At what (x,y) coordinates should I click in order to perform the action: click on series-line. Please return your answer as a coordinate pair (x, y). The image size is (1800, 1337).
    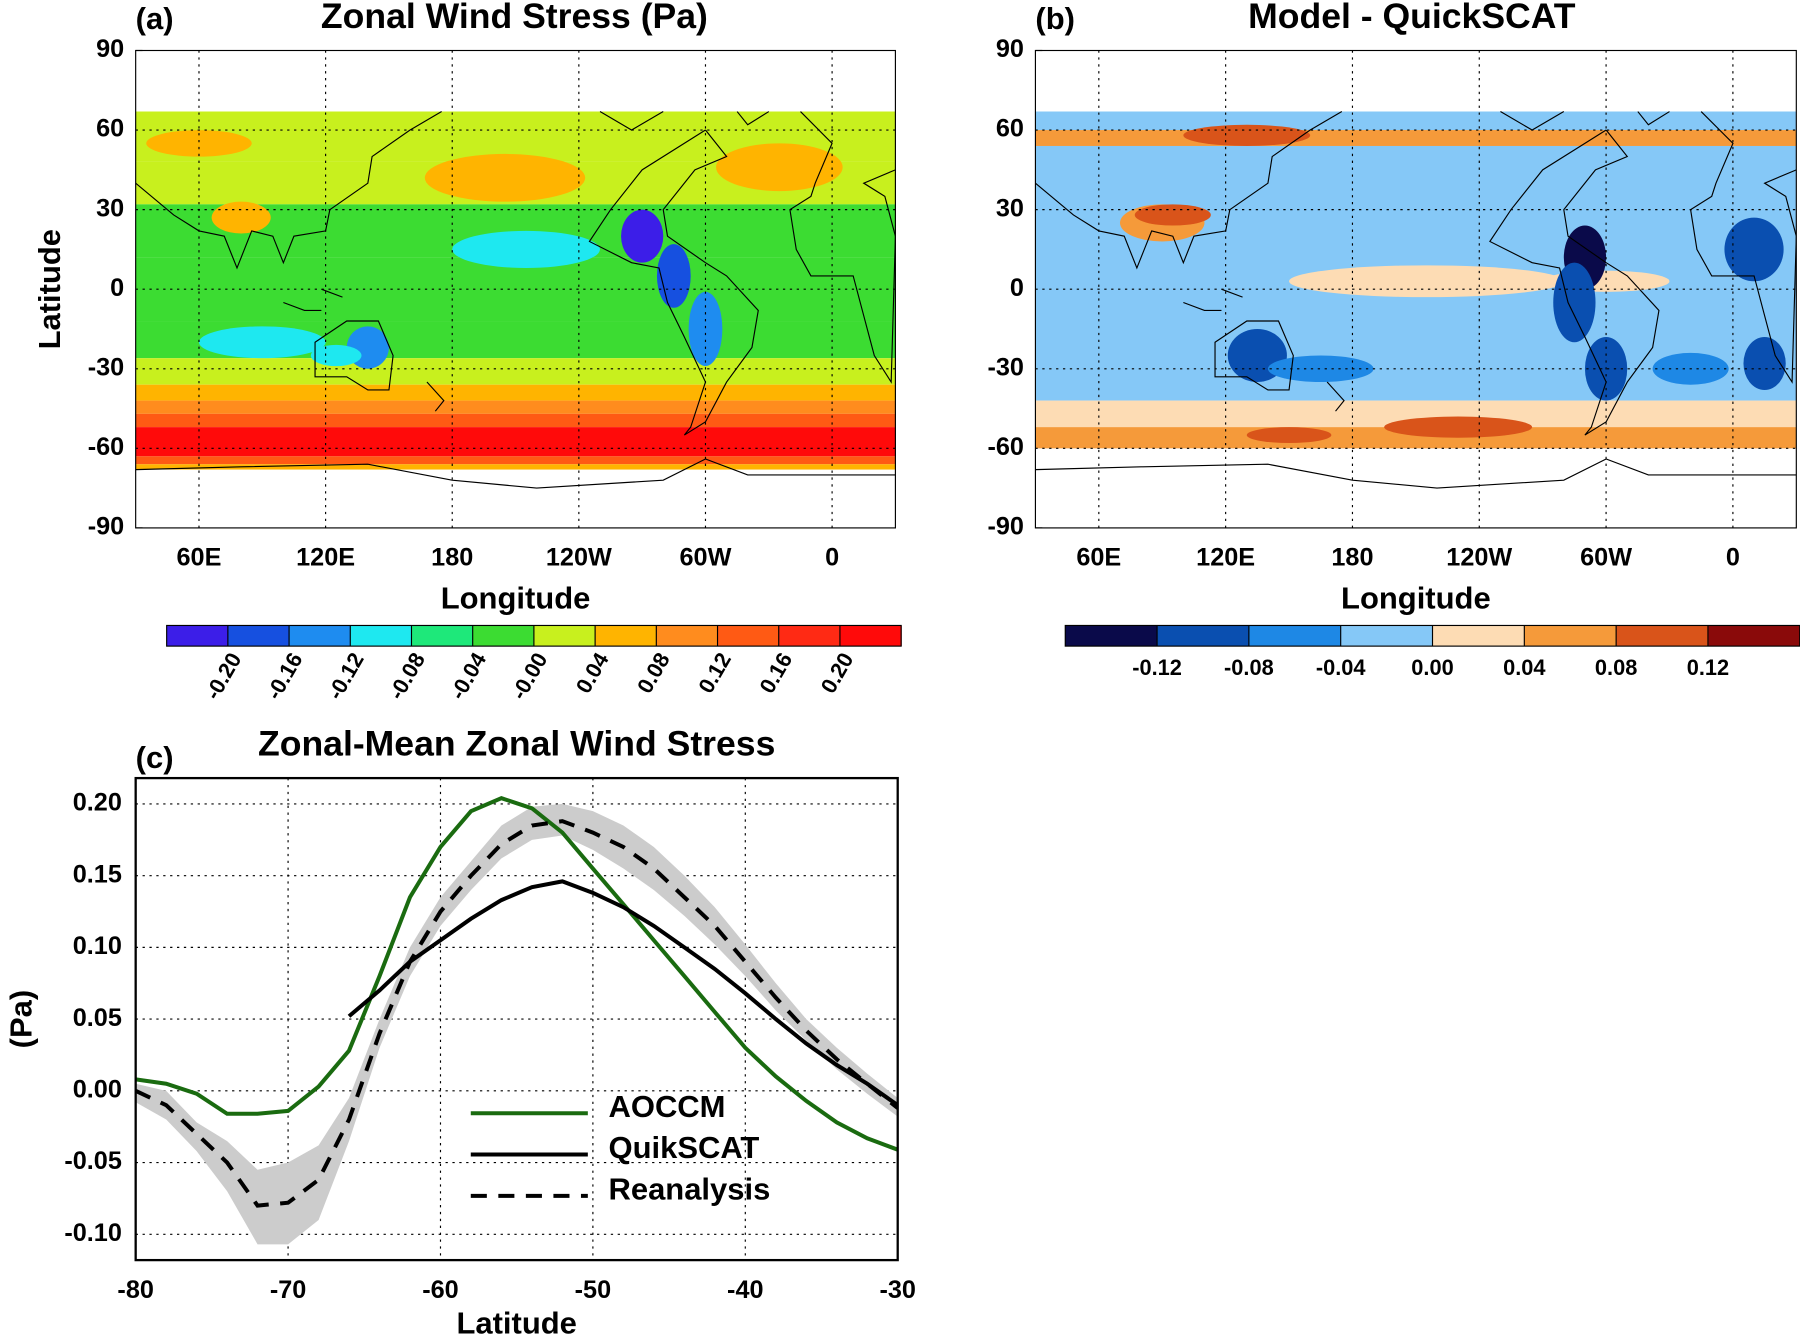
    Looking at the image, I should click on (622, 993).